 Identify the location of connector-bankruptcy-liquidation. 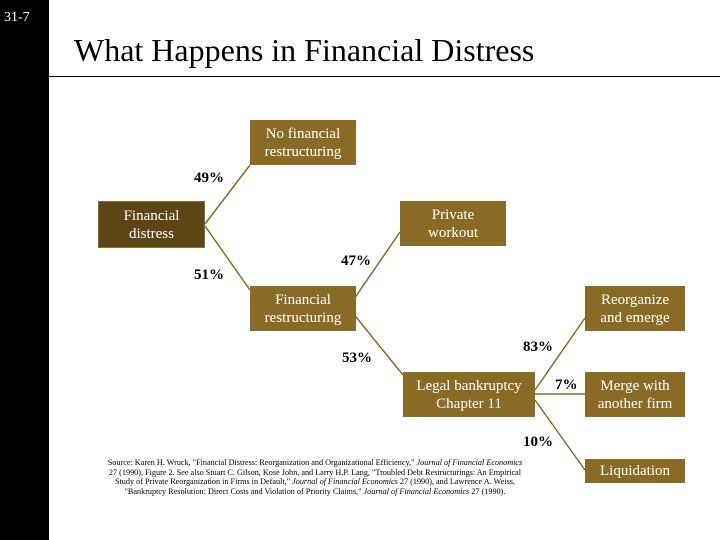
(560, 435).